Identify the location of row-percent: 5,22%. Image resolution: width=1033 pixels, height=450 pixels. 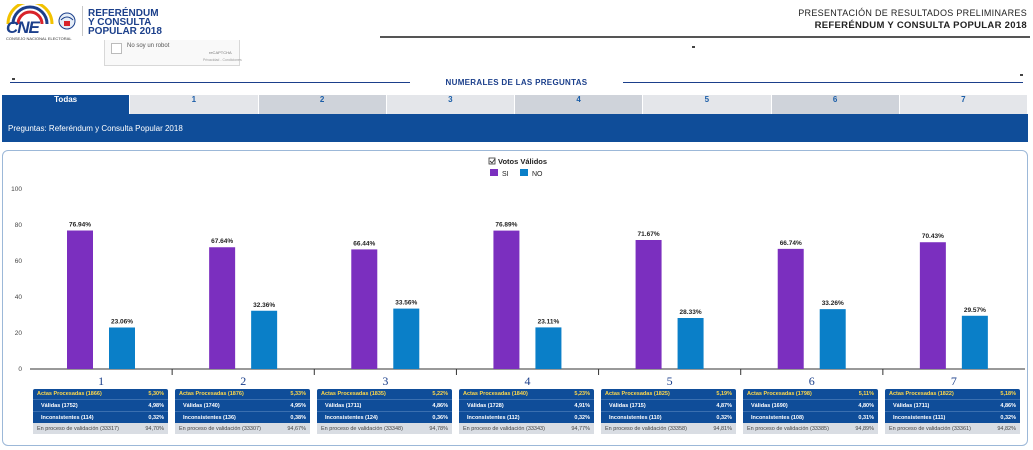
(440, 394).